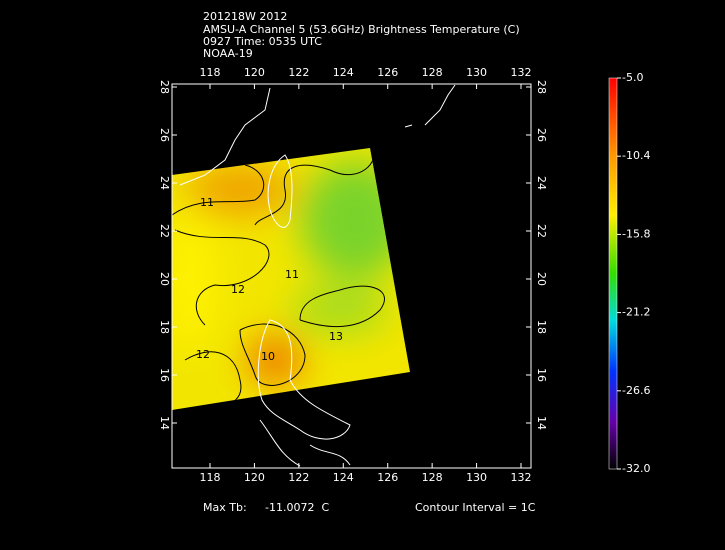 The image size is (725, 550). Describe the element at coordinates (475, 507) in the screenshot. I see `contour-interval: Contour Interval = 1C` at that location.